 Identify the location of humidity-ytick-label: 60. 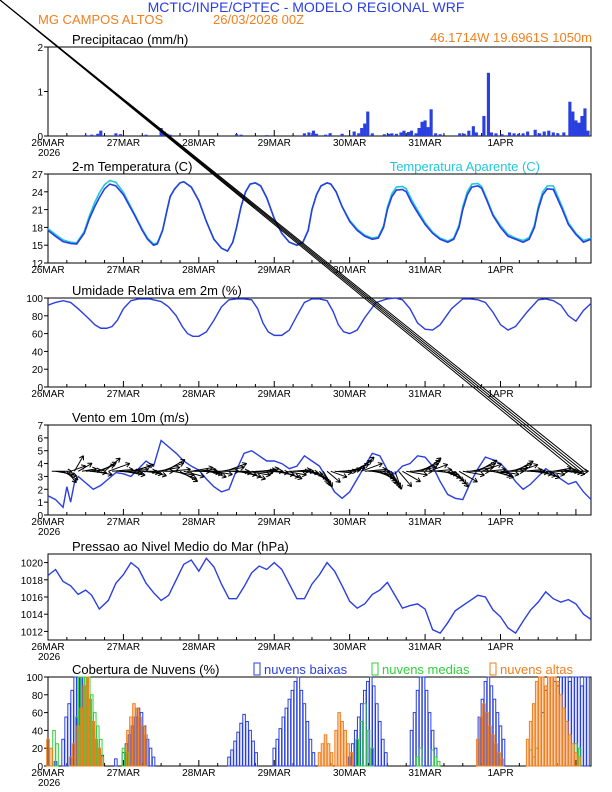
(38, 335).